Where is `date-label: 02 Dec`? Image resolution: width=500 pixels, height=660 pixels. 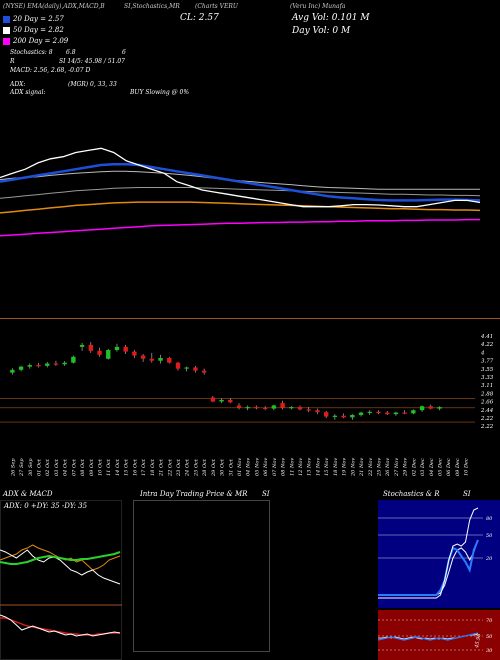 date-label: 02 Dec is located at coordinates (414, 467).